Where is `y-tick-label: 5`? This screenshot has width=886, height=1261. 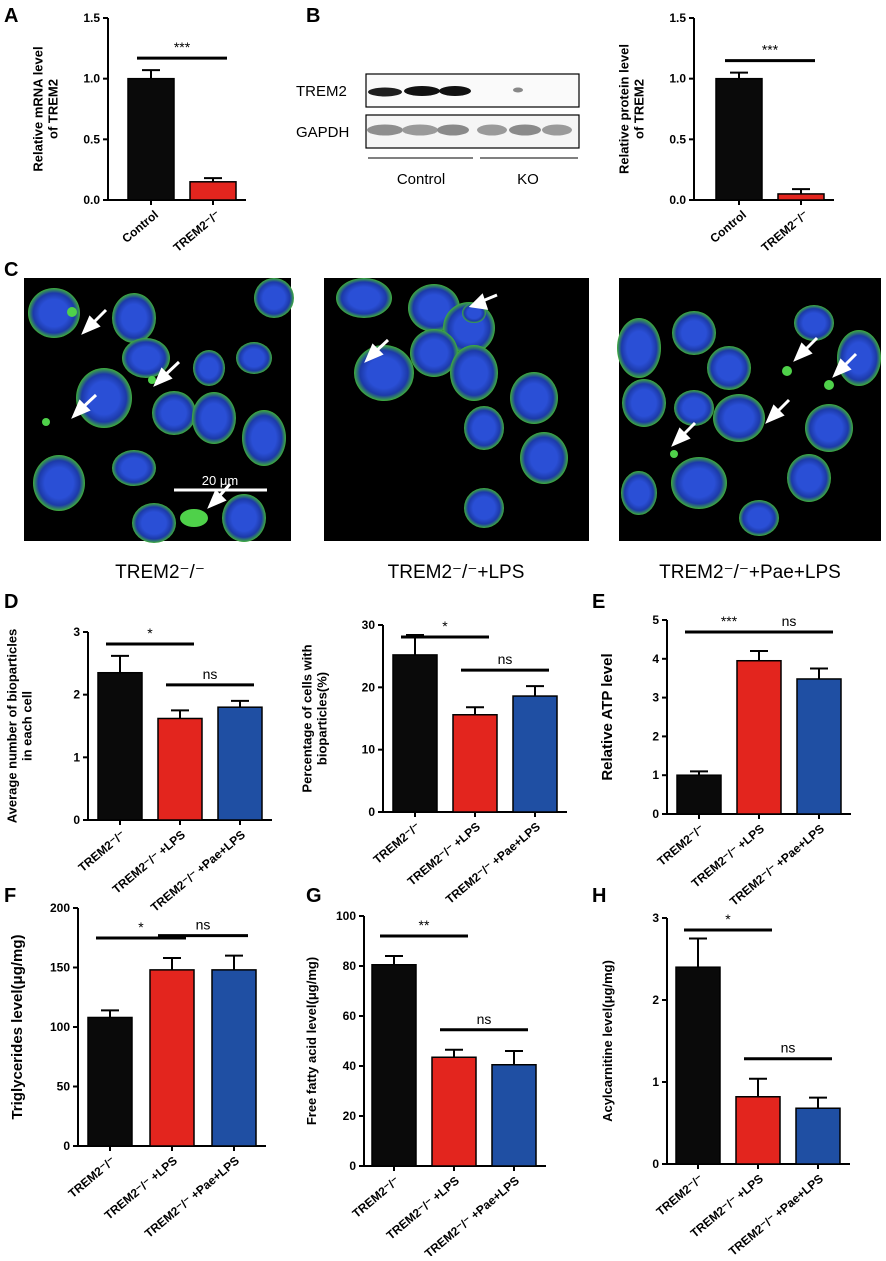
y-tick-label: 5 is located at coordinates (655, 620).